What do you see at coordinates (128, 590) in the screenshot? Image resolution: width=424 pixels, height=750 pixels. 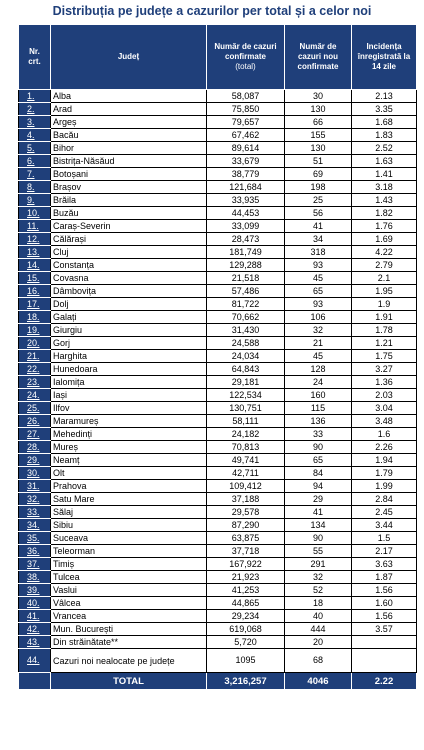 I see `county-name: Vaslui` at bounding box center [128, 590].